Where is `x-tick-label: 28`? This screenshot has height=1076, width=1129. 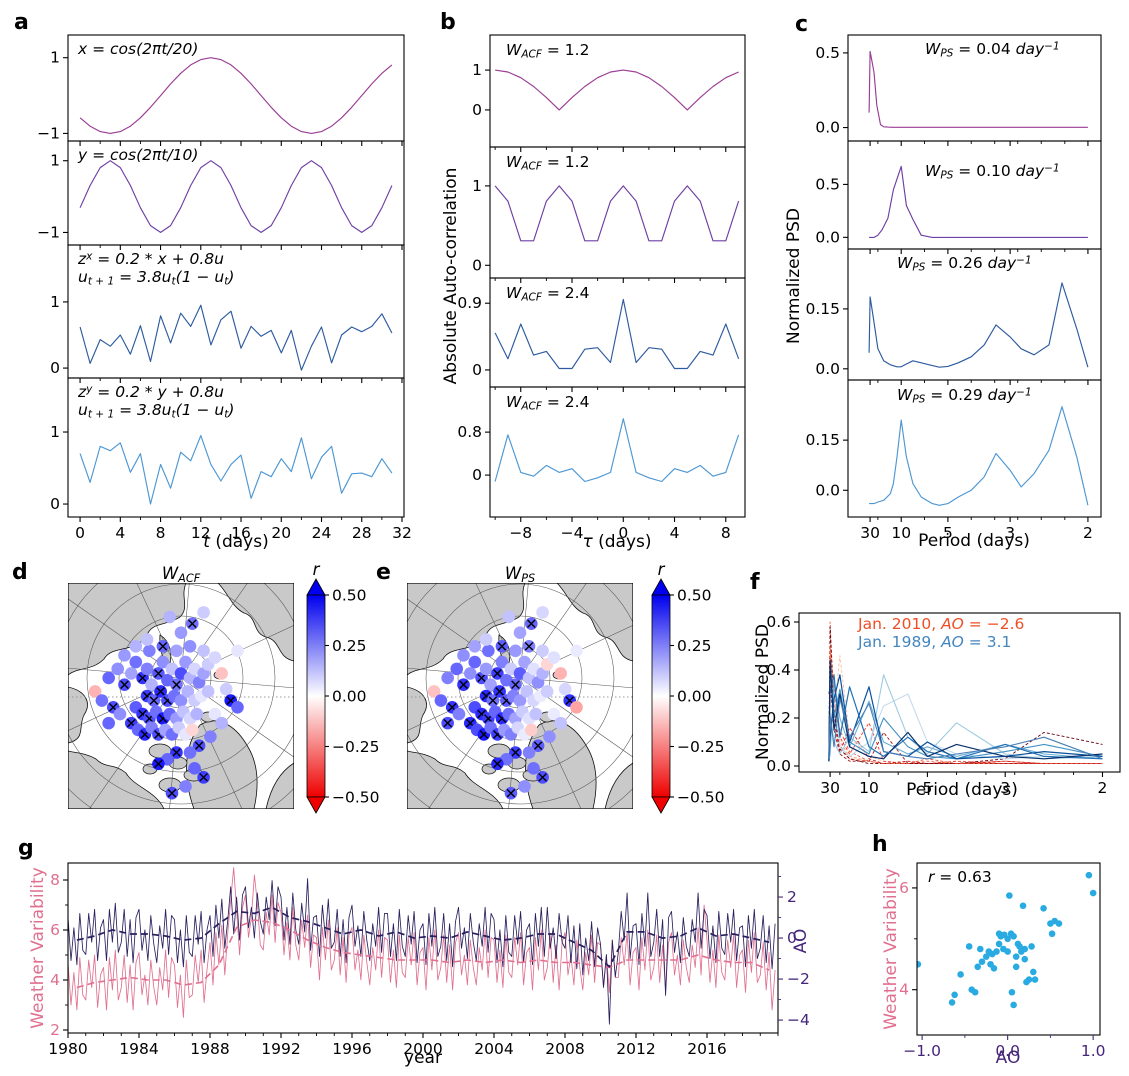 x-tick-label: 28 is located at coordinates (362, 533).